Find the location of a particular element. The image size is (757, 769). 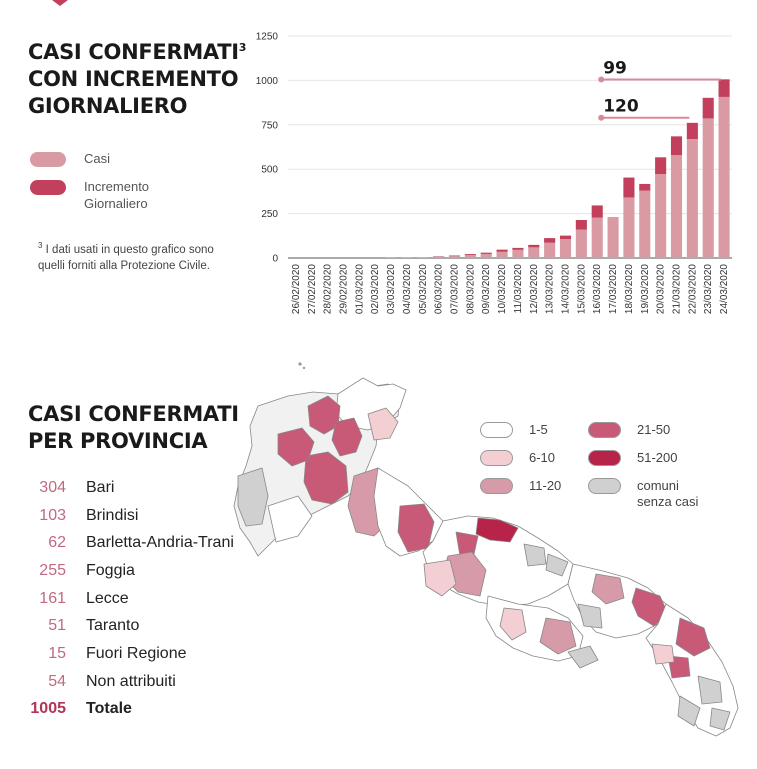

province-title: CASI CONFERMATI PER PROVINCIA is located at coordinates (133, 427).